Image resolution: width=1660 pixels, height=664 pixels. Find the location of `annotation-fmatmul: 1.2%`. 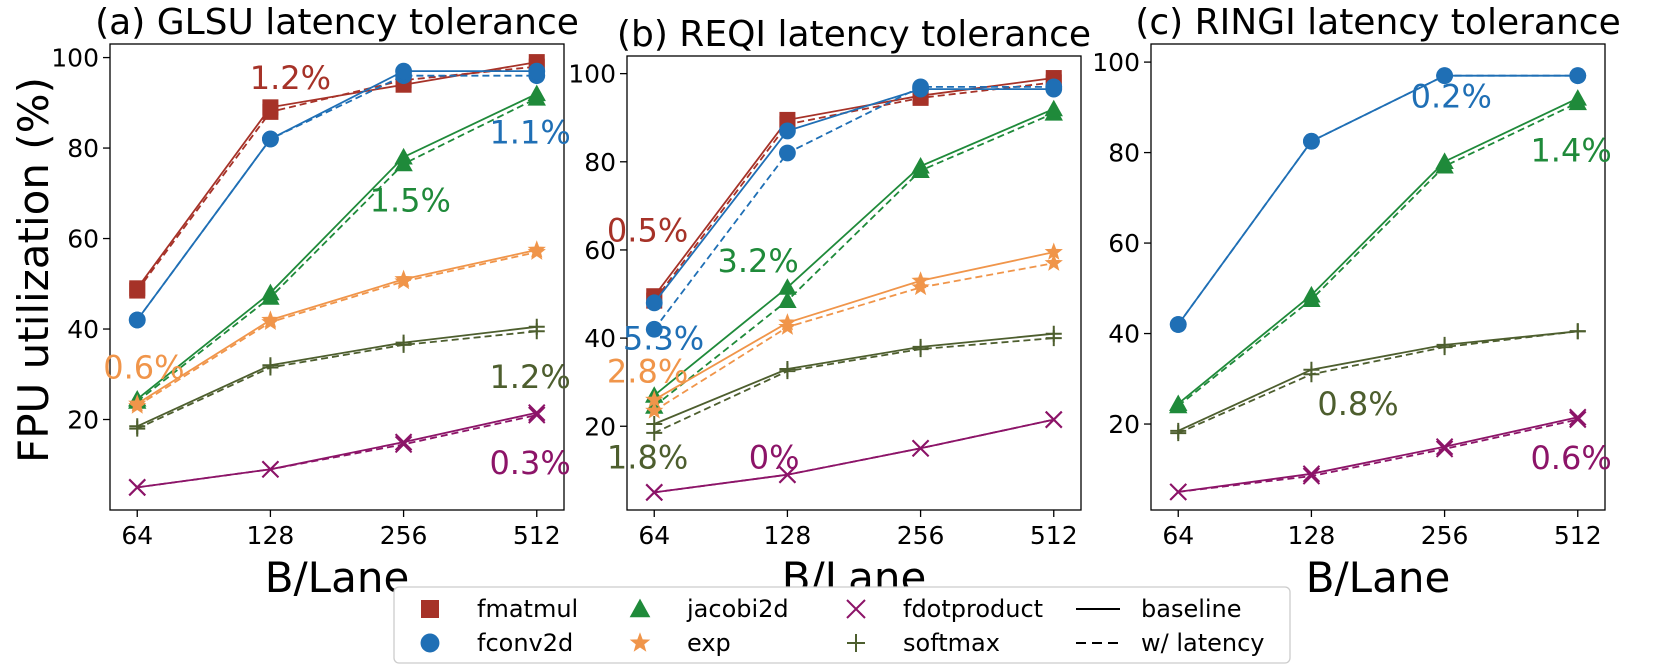

annotation-fmatmul: 1.2% is located at coordinates (290, 78).